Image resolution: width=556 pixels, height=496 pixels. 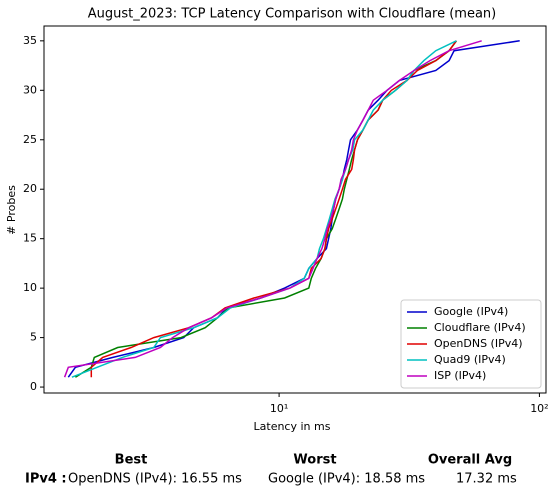 I want to click on y-axis-label: # Probes, so click(x=11, y=210).